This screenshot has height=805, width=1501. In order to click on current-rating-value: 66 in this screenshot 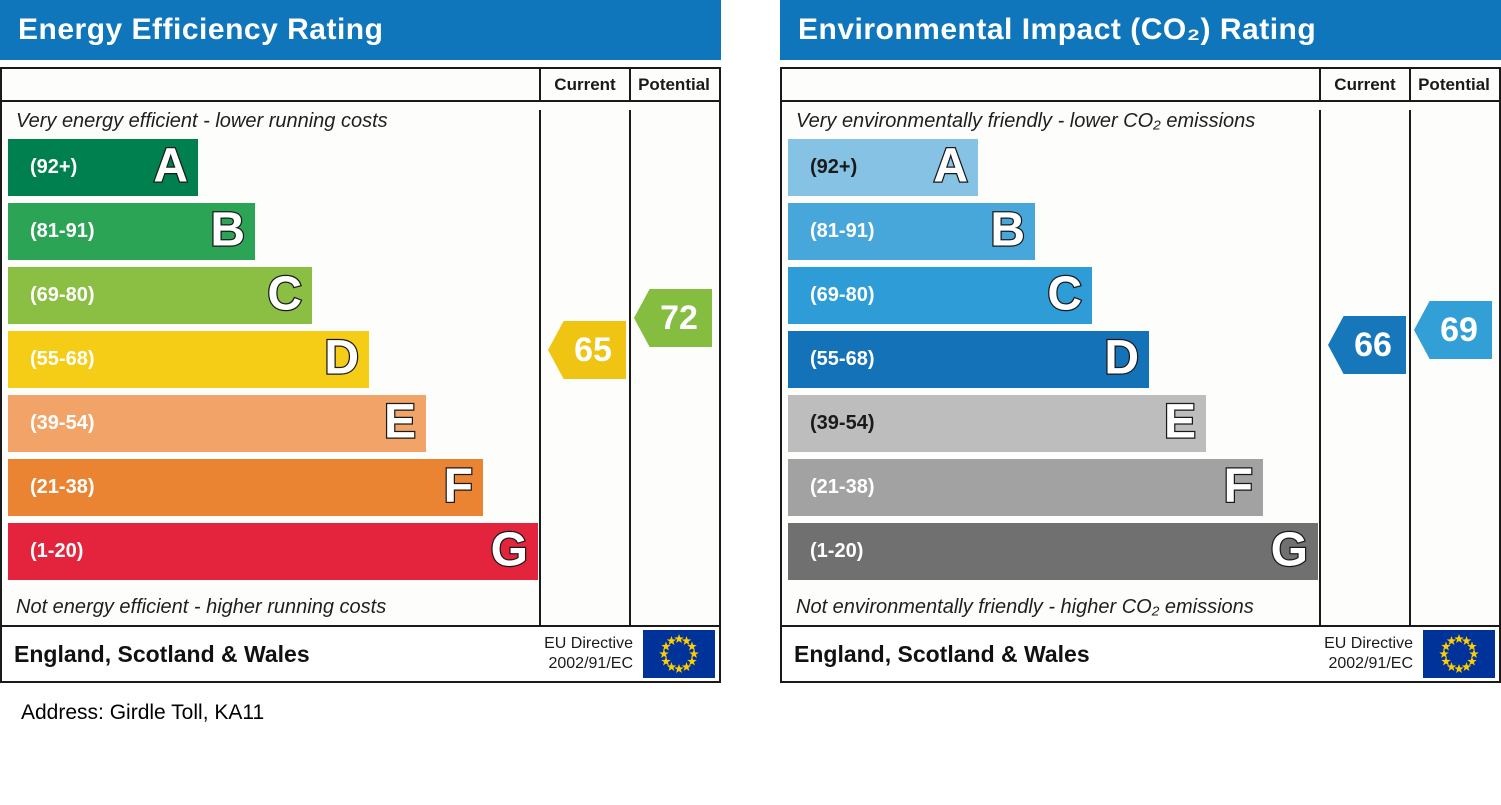, I will do `click(1373, 344)`.